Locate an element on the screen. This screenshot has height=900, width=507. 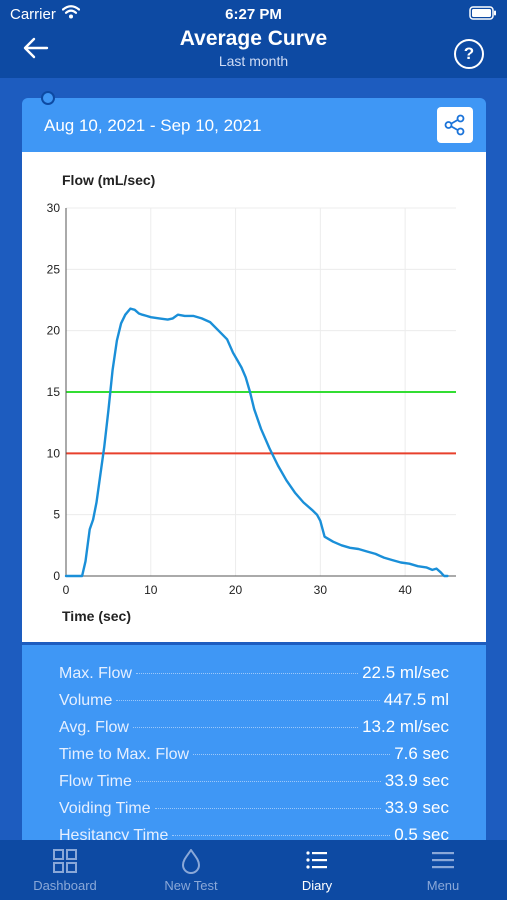
y-tick-label: 25 is located at coordinates (54, 269).